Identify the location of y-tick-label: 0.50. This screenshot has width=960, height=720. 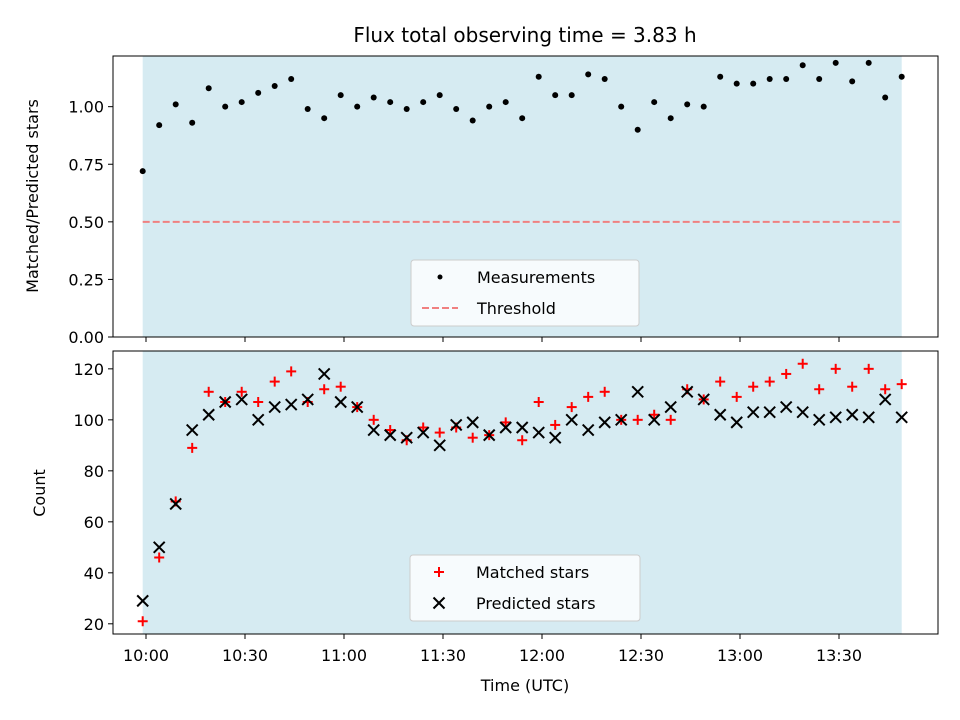
(86, 222).